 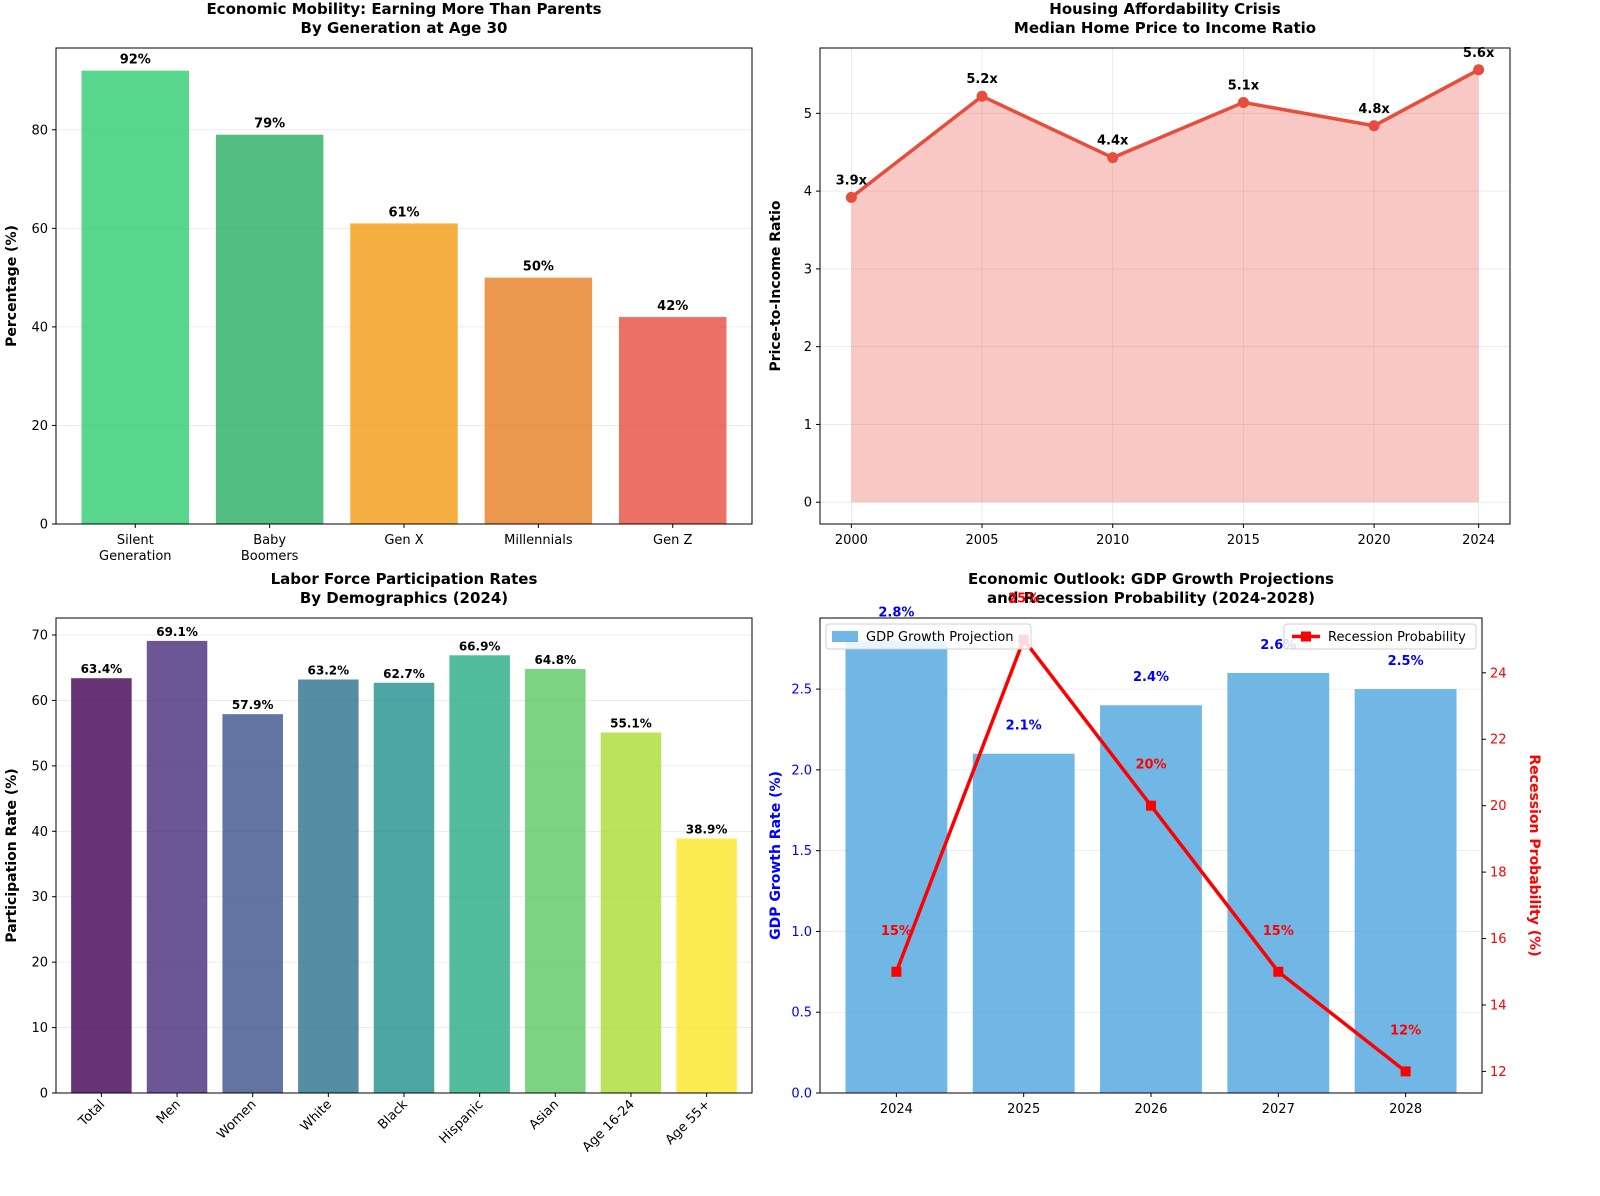 What do you see at coordinates (1498, 873) in the screenshot?
I see `y-tick-label-right: 18` at bounding box center [1498, 873].